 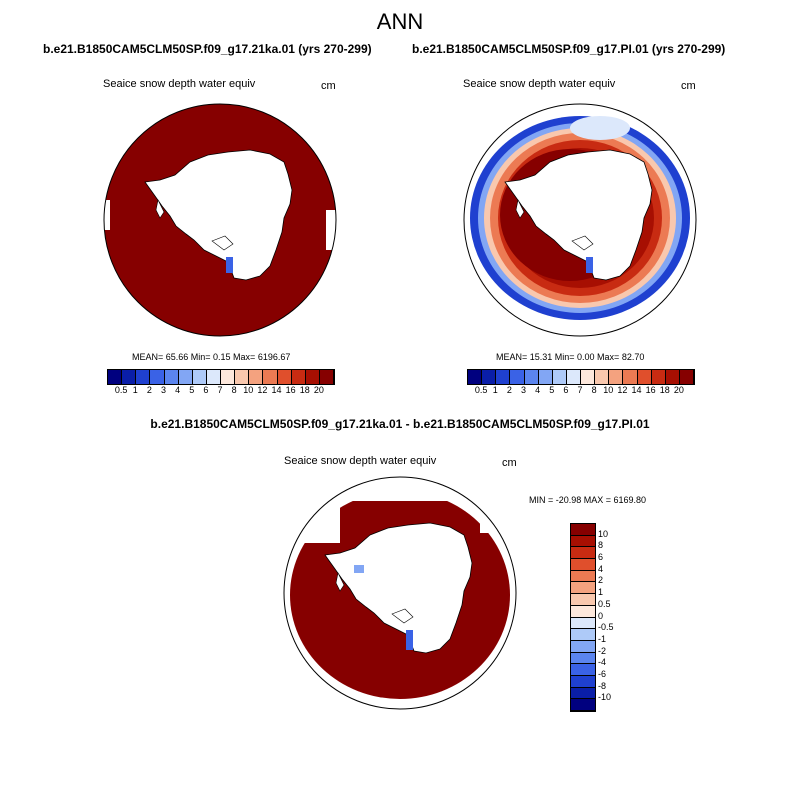 What do you see at coordinates (601, 568) in the screenshot?
I see `colorbar-bottom-tick-label: 4` at bounding box center [601, 568].